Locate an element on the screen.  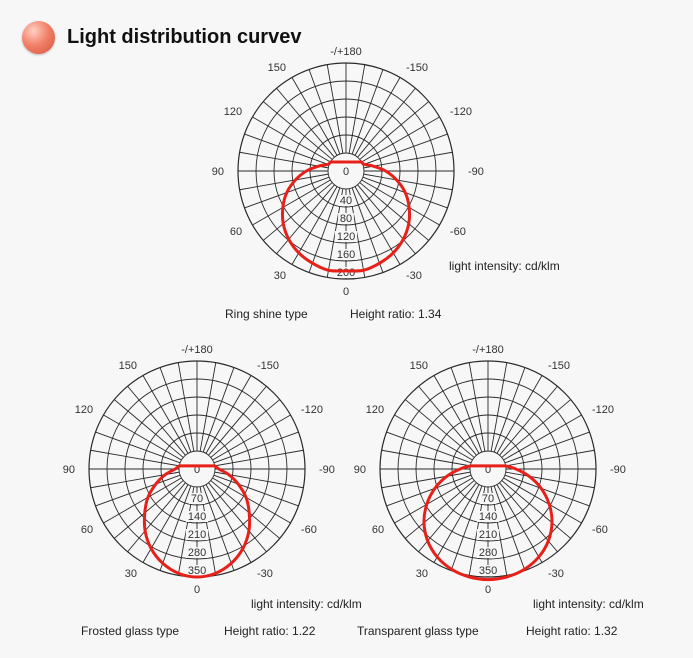
type-label-transparent-glass: Transparent glass type is located at coordinates (418, 631).